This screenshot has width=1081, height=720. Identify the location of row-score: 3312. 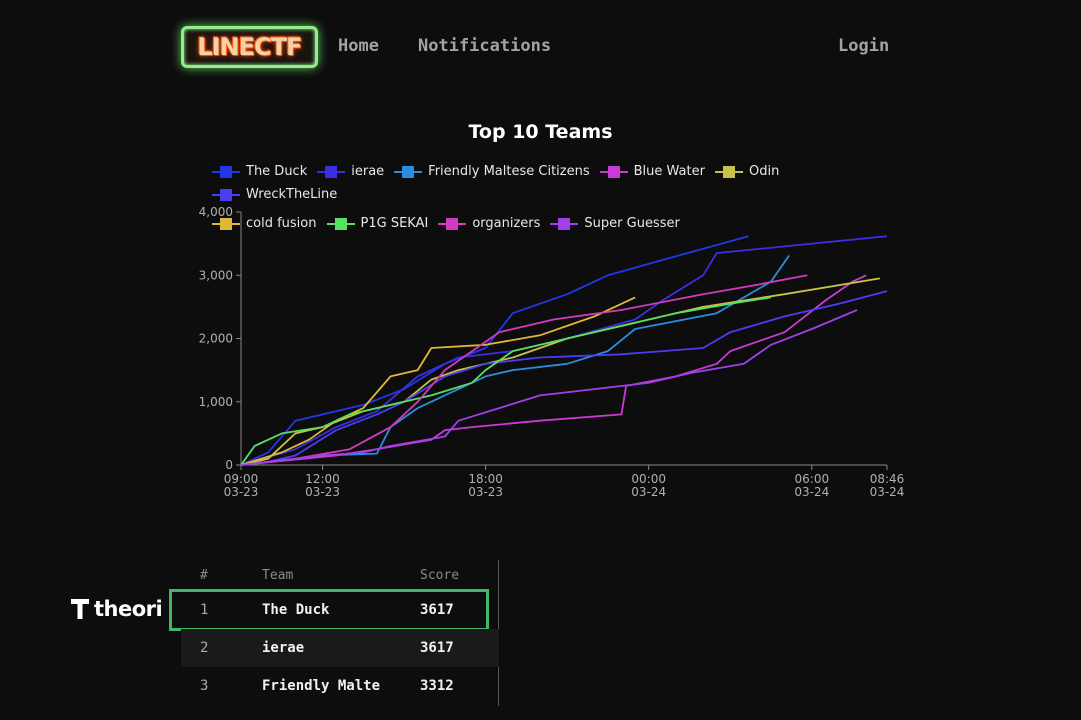
(437, 686).